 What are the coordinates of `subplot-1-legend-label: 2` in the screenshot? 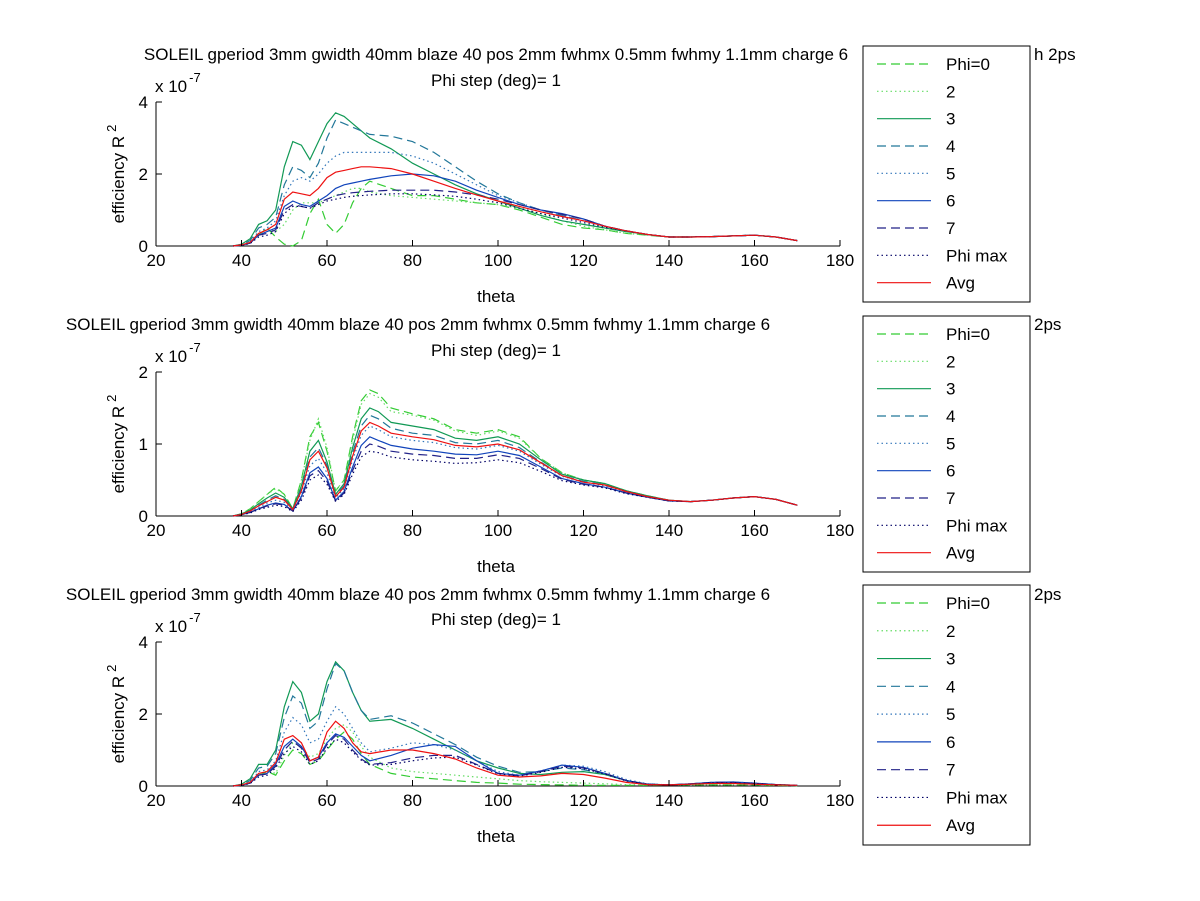 It's located at (950, 91).